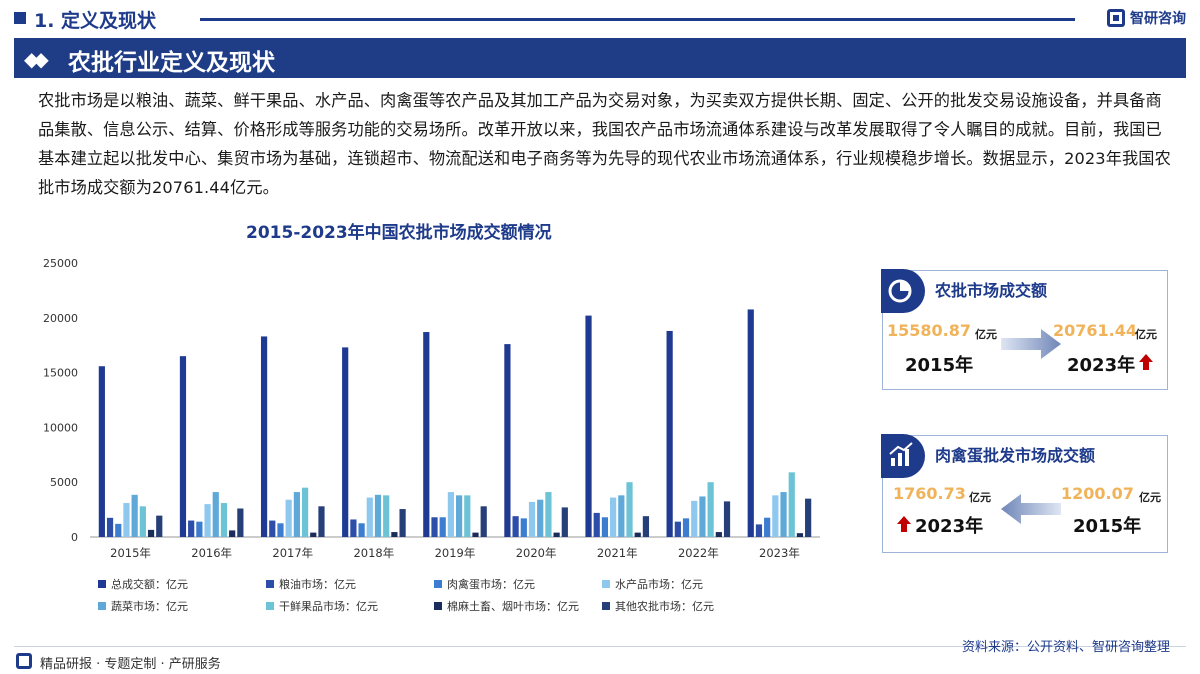 The height and width of the screenshot is (674, 1200). I want to click on y-tick-label: 10000, so click(60, 427).